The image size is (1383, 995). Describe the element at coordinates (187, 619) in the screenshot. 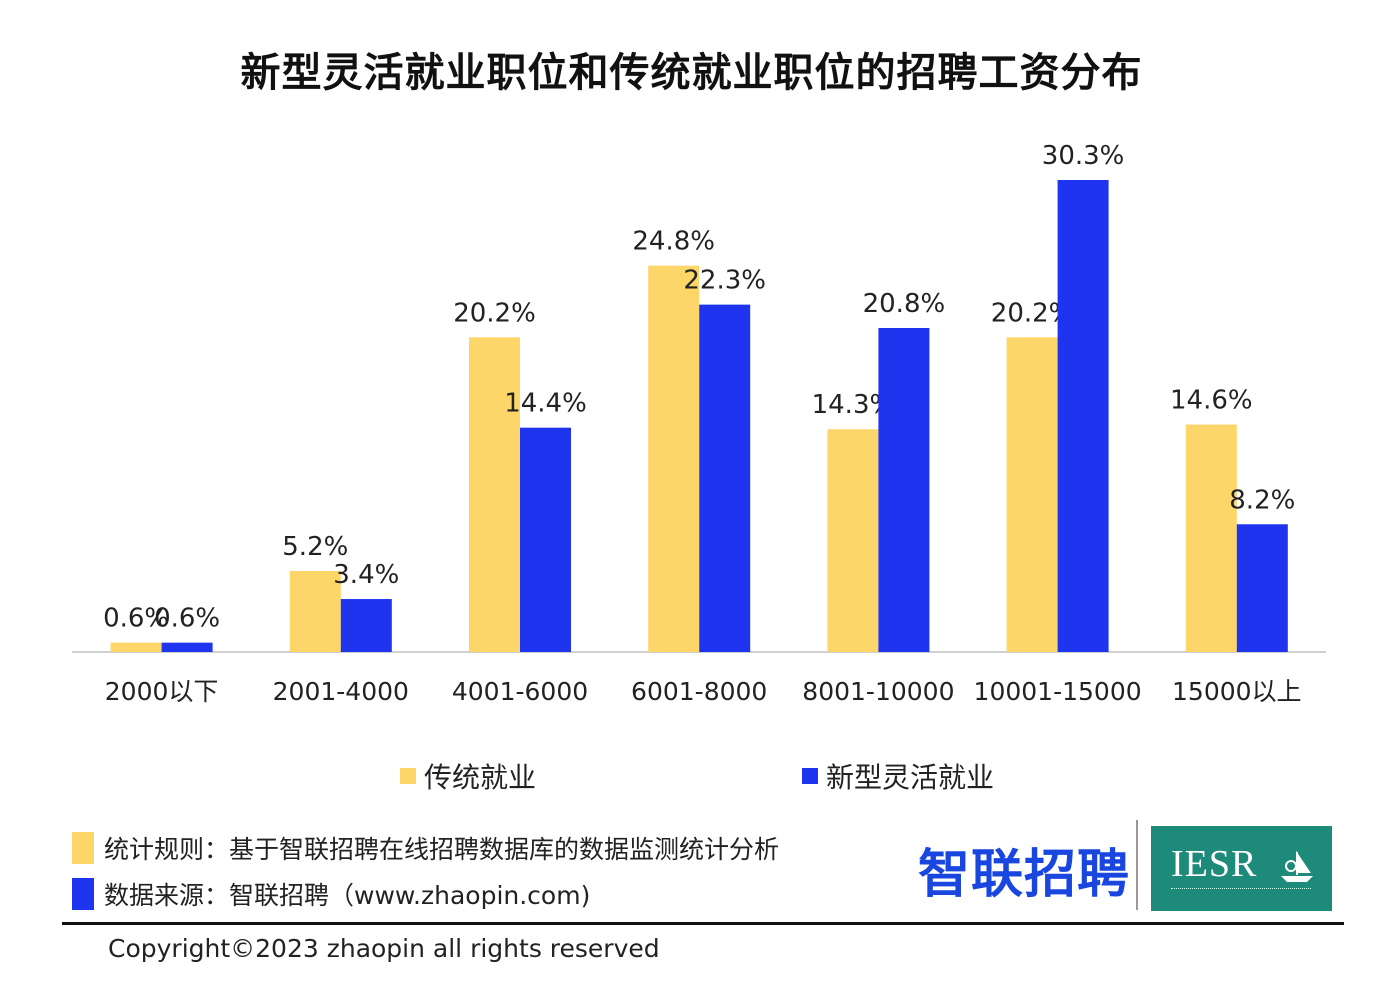

I see `data-label-flexible-0: 0.6%` at that location.